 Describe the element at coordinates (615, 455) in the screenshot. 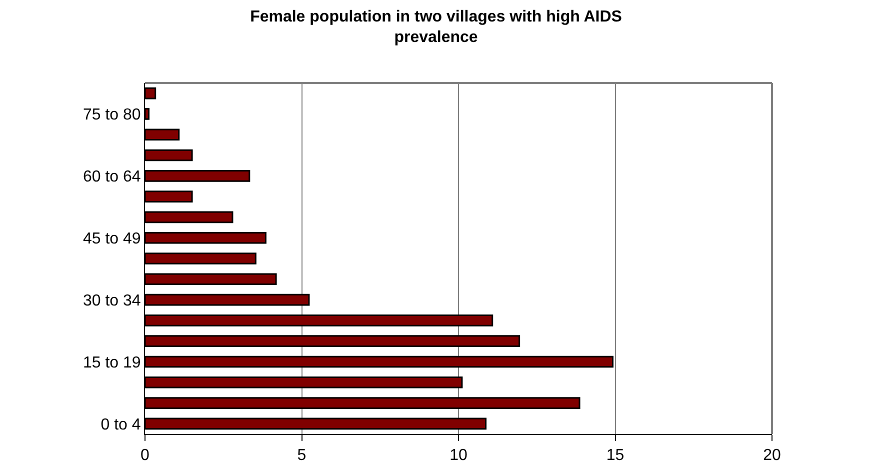

I see `x-tick-label: 15` at that location.